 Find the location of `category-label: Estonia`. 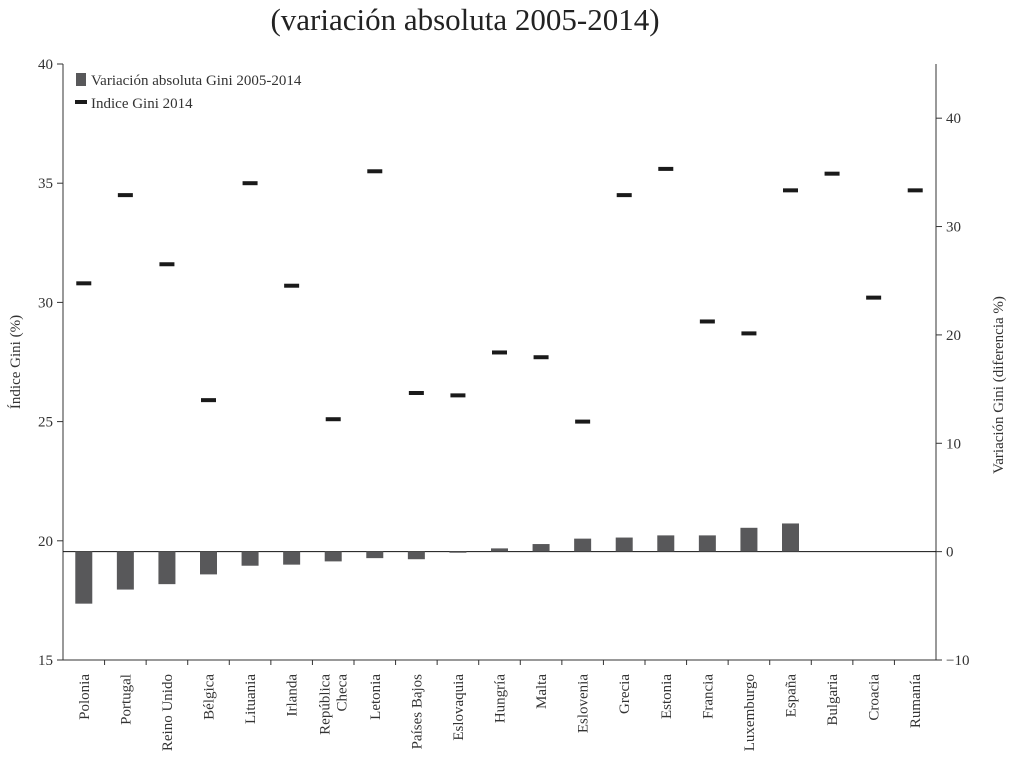

category-label: Estonia is located at coordinates (667, 696).